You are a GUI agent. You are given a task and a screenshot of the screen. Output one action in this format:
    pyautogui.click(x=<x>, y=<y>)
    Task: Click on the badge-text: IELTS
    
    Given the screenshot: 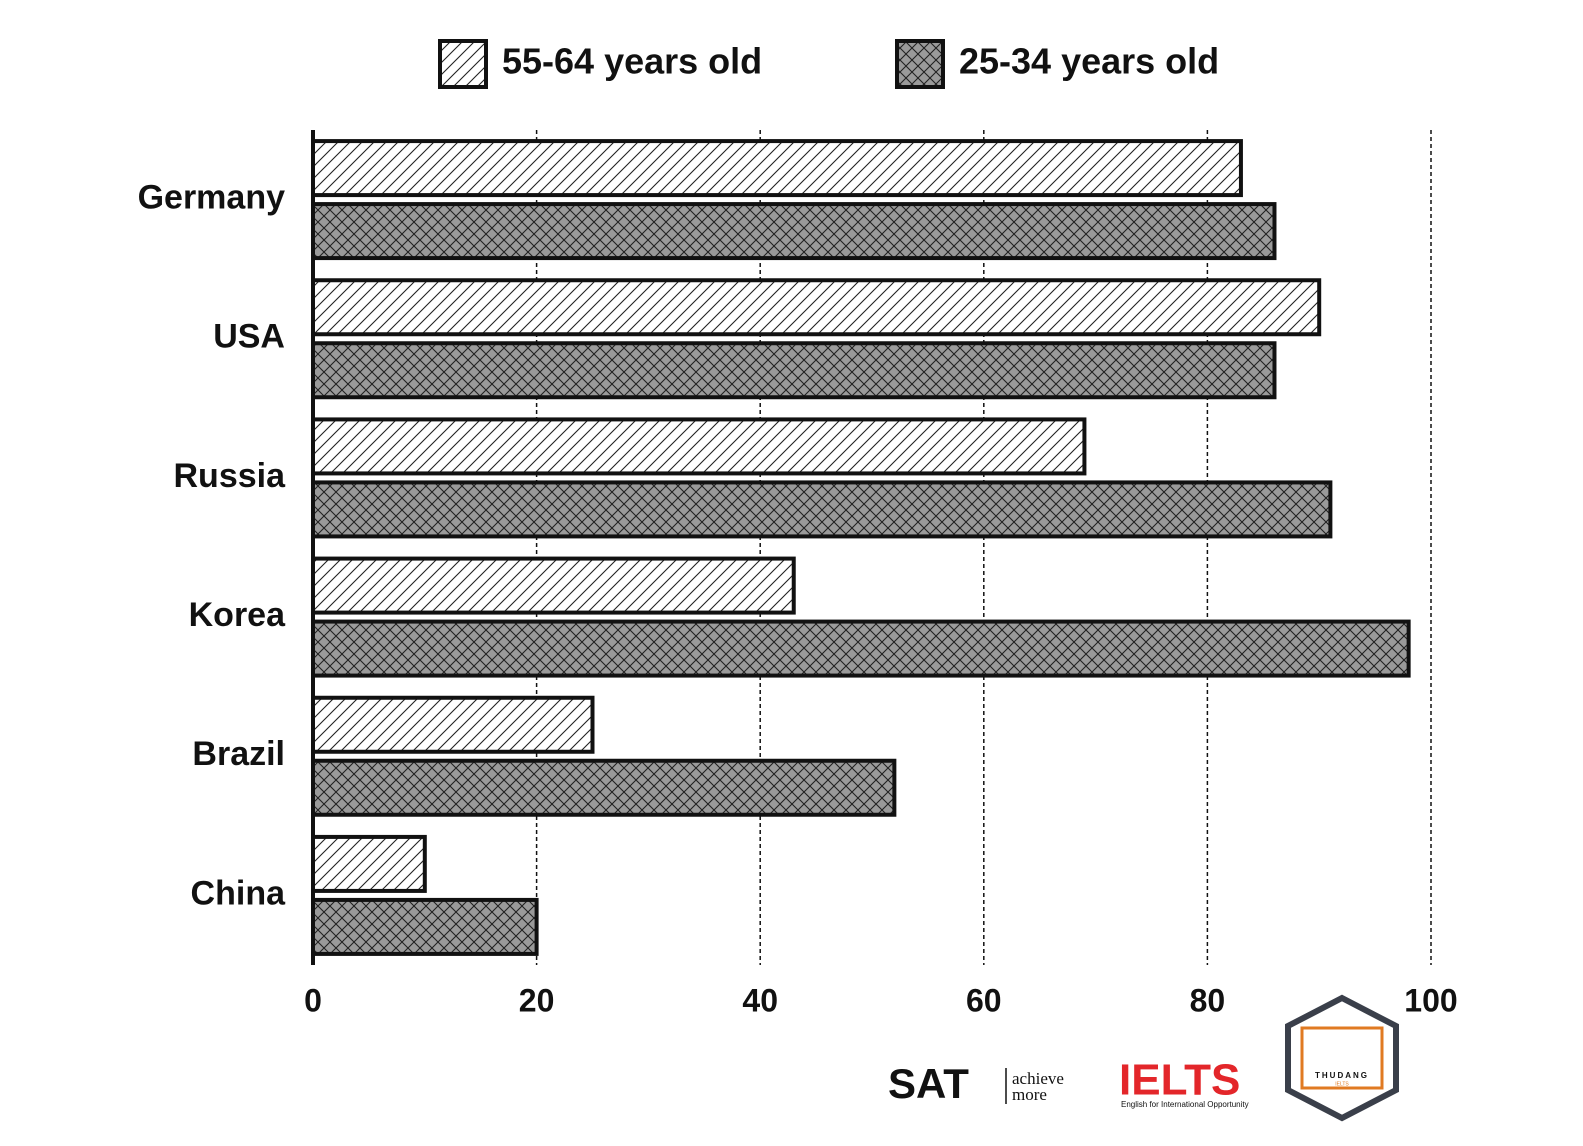 What is the action you would take?
    pyautogui.click(x=1342, y=1084)
    